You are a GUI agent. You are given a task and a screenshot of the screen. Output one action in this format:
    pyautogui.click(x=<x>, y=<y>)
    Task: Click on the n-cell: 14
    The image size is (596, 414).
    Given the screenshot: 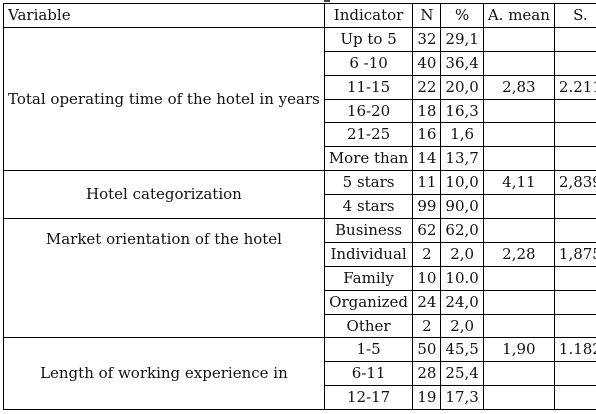 What is the action you would take?
    pyautogui.click(x=427, y=159)
    